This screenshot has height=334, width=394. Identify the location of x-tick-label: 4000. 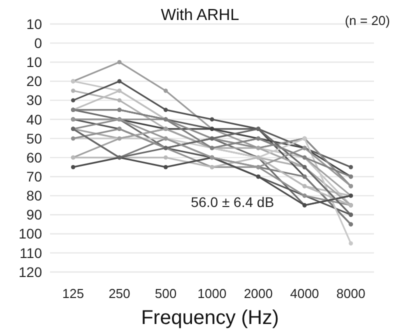
(305, 293).